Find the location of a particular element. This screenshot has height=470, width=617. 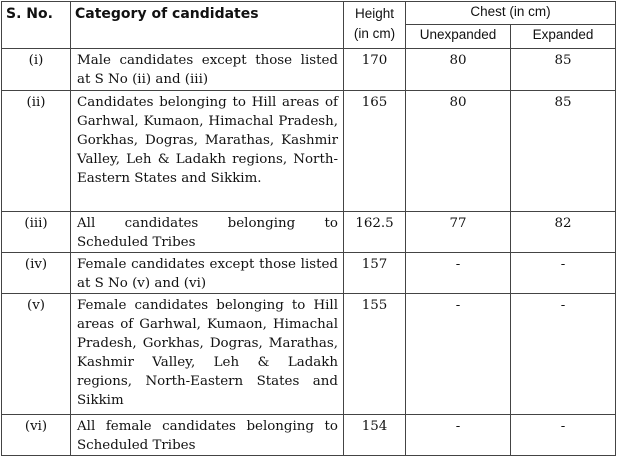

row-sno: (iii) is located at coordinates (36, 232).